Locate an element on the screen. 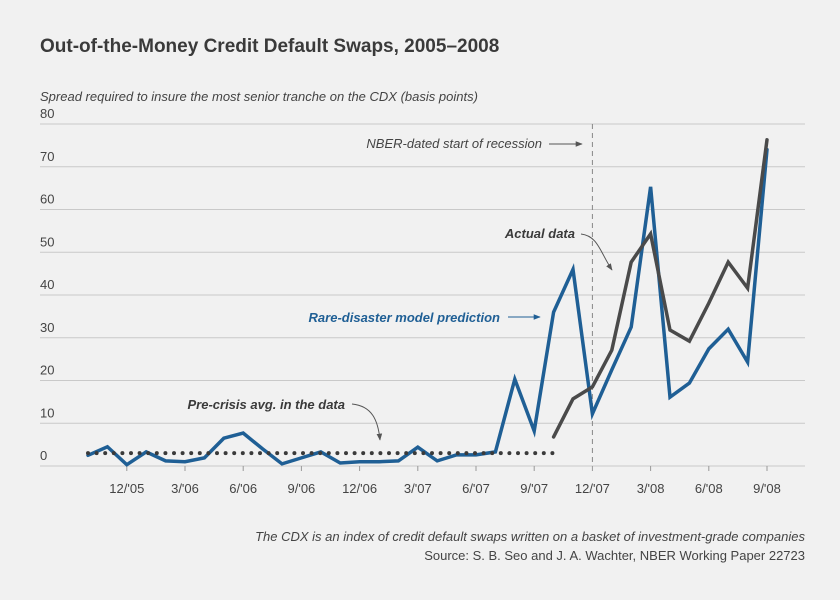 This screenshot has width=840, height=600. y-tick-label: 40 is located at coordinates (47, 284).